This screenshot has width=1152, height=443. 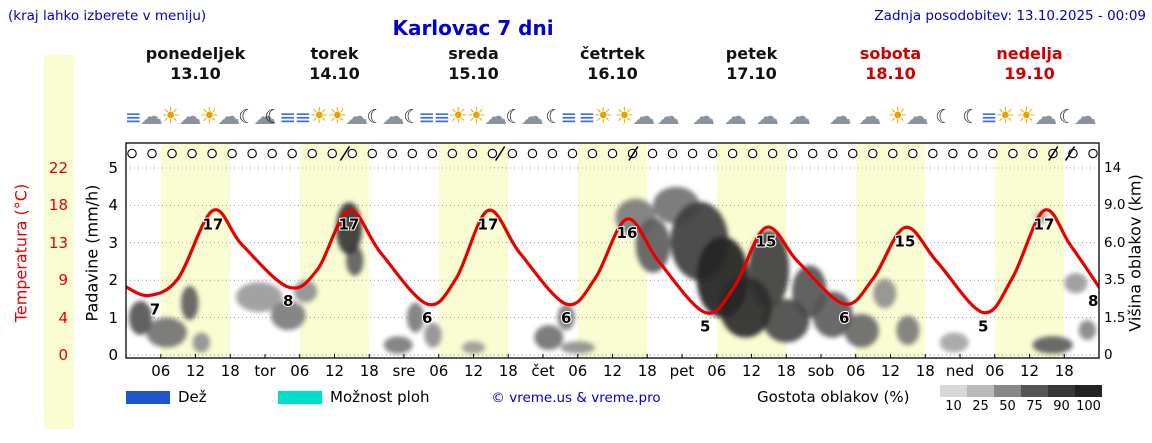 What do you see at coordinates (751, 117) in the screenshot?
I see `weather-icons-petek: ☁ ☁ ☁ ☁` at bounding box center [751, 117].